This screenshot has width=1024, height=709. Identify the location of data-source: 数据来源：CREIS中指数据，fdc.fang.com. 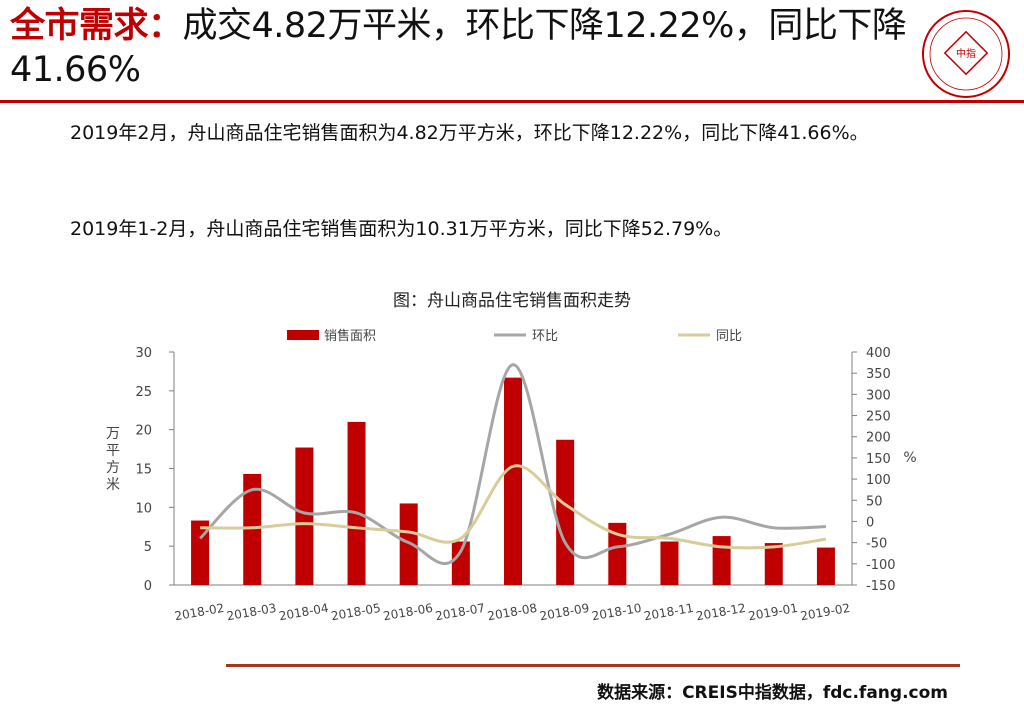
(772, 693).